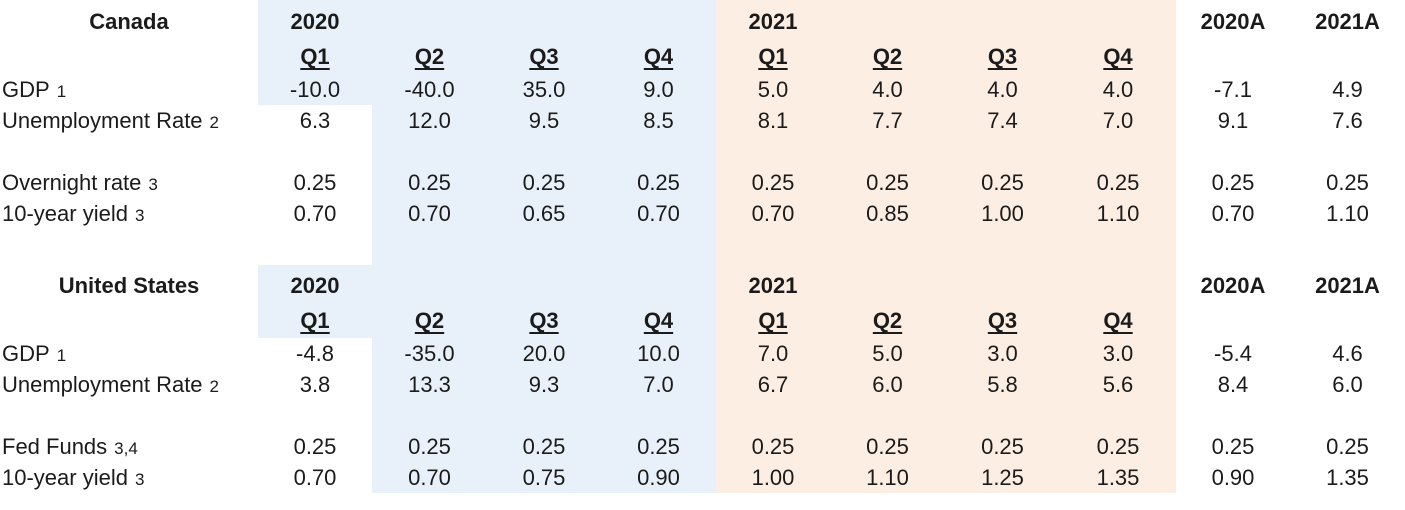 The width and height of the screenshot is (1405, 510). Describe the element at coordinates (1233, 120) in the screenshot. I see `data-cell: 9.1` at that location.